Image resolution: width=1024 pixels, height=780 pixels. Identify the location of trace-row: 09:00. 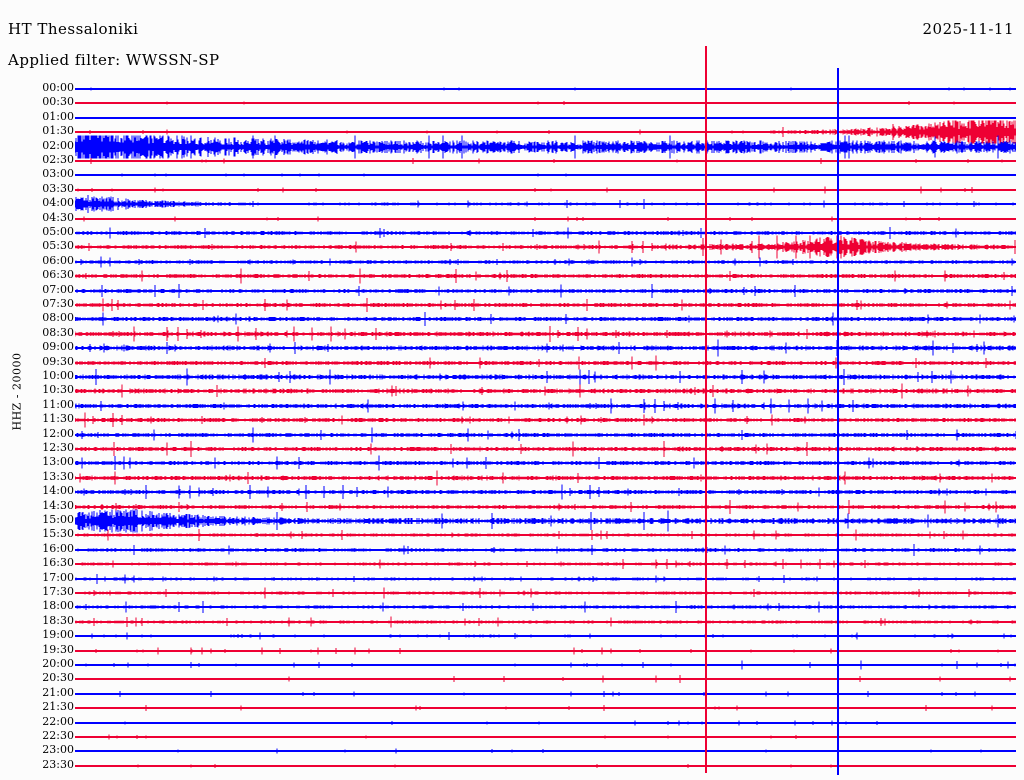
(512, 350).